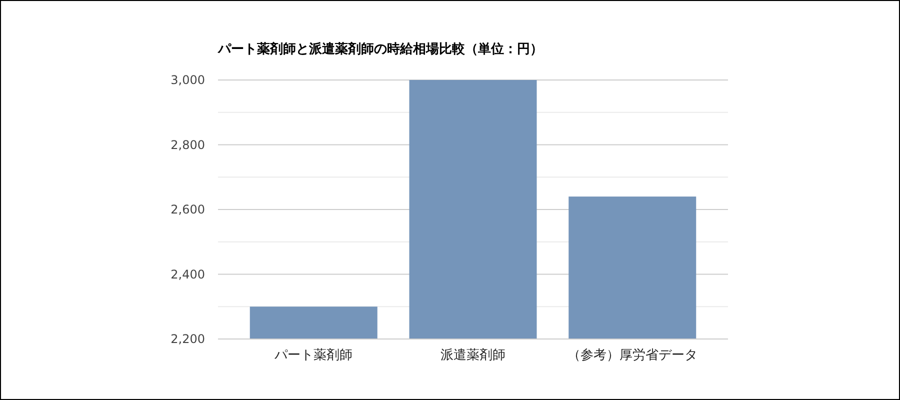 Image resolution: width=900 pixels, height=400 pixels. I want to click on y-tick-label: 2,200, so click(187, 339).